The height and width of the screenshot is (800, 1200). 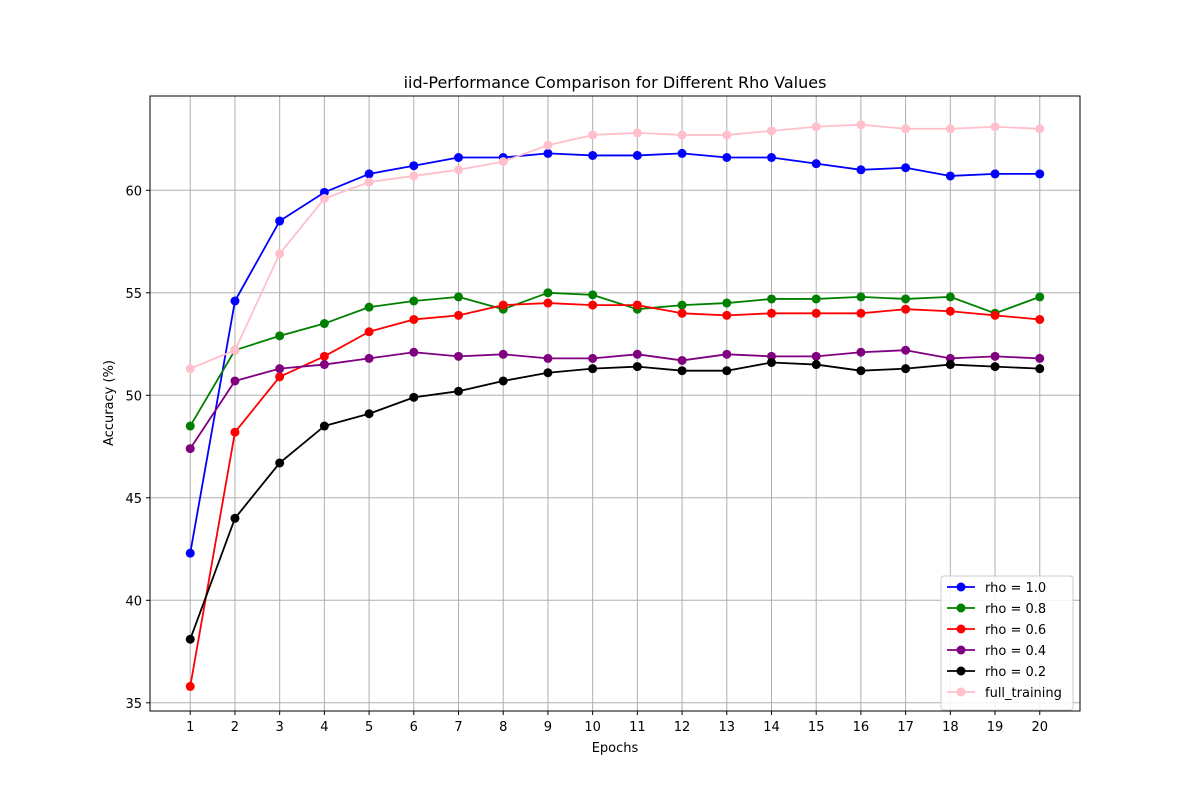 I want to click on x-tick-label: 12, so click(x=682, y=727).